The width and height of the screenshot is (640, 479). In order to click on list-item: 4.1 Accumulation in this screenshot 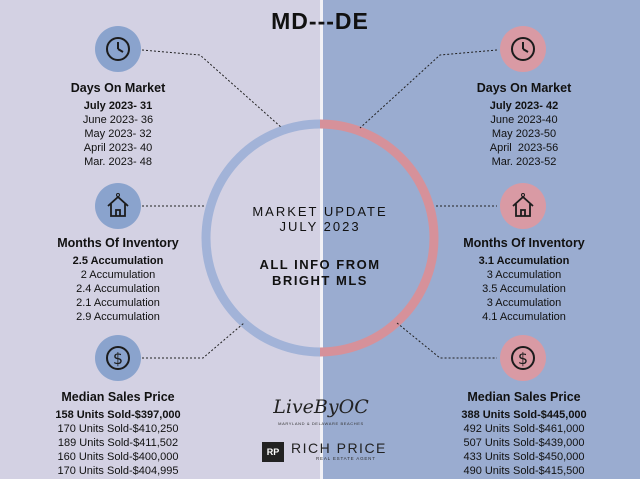, I will do `click(524, 317)`.